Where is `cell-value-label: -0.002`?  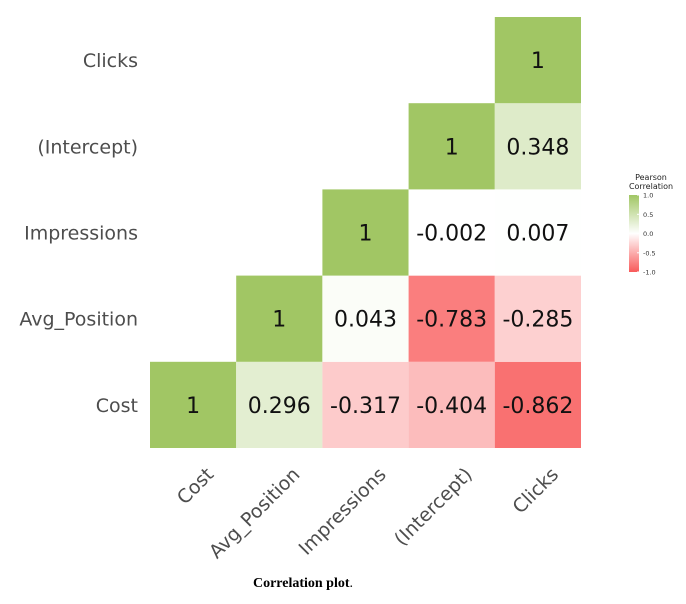 cell-value-label: -0.002 is located at coordinates (451, 234).